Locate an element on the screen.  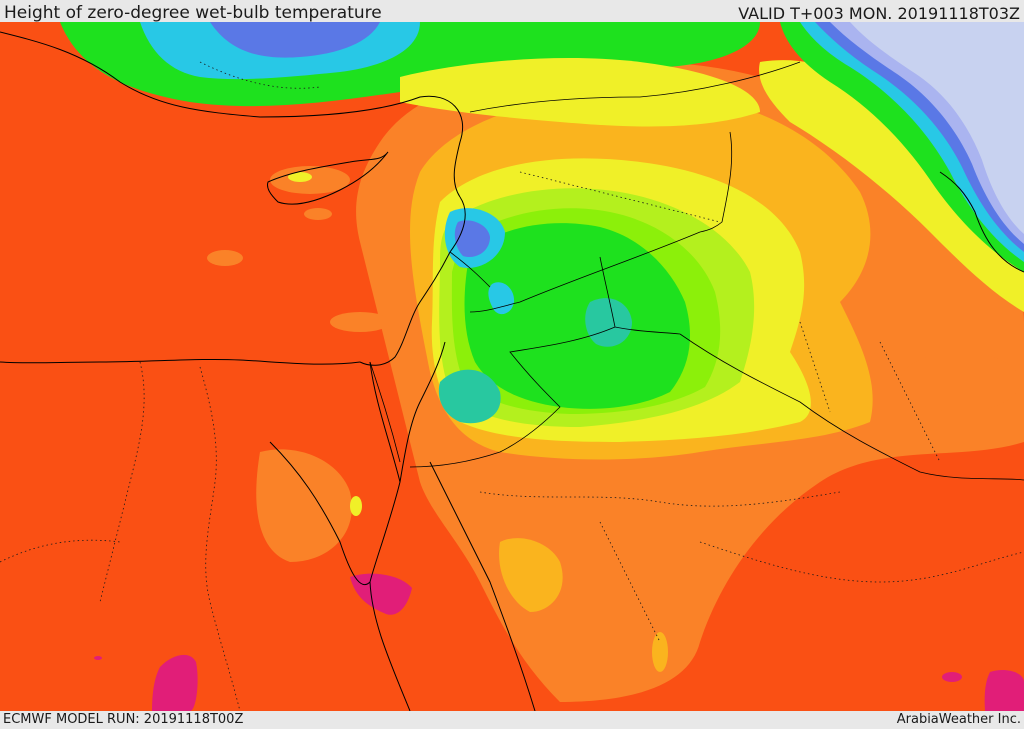
blue-zone-north is located at coordinates (295, 40).